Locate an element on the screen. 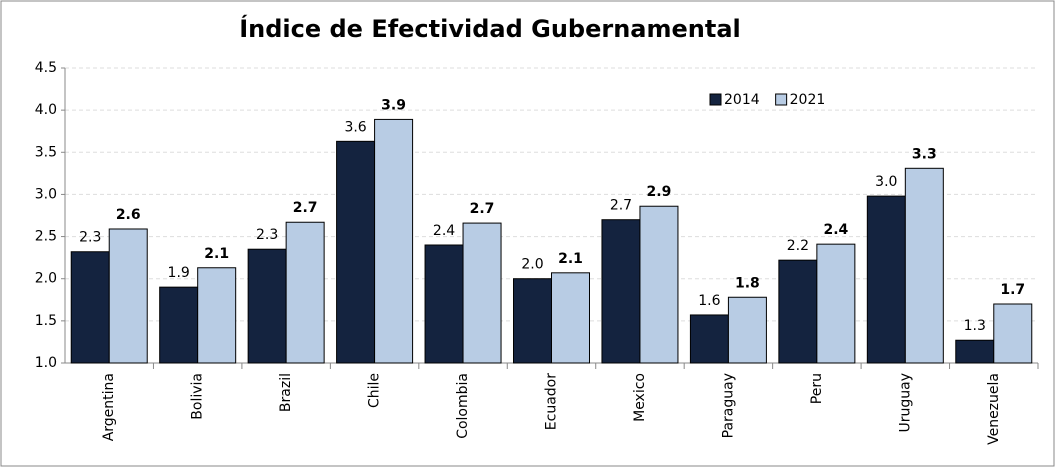 The image size is (1056, 468). value-label: 3.6 is located at coordinates (355, 127).